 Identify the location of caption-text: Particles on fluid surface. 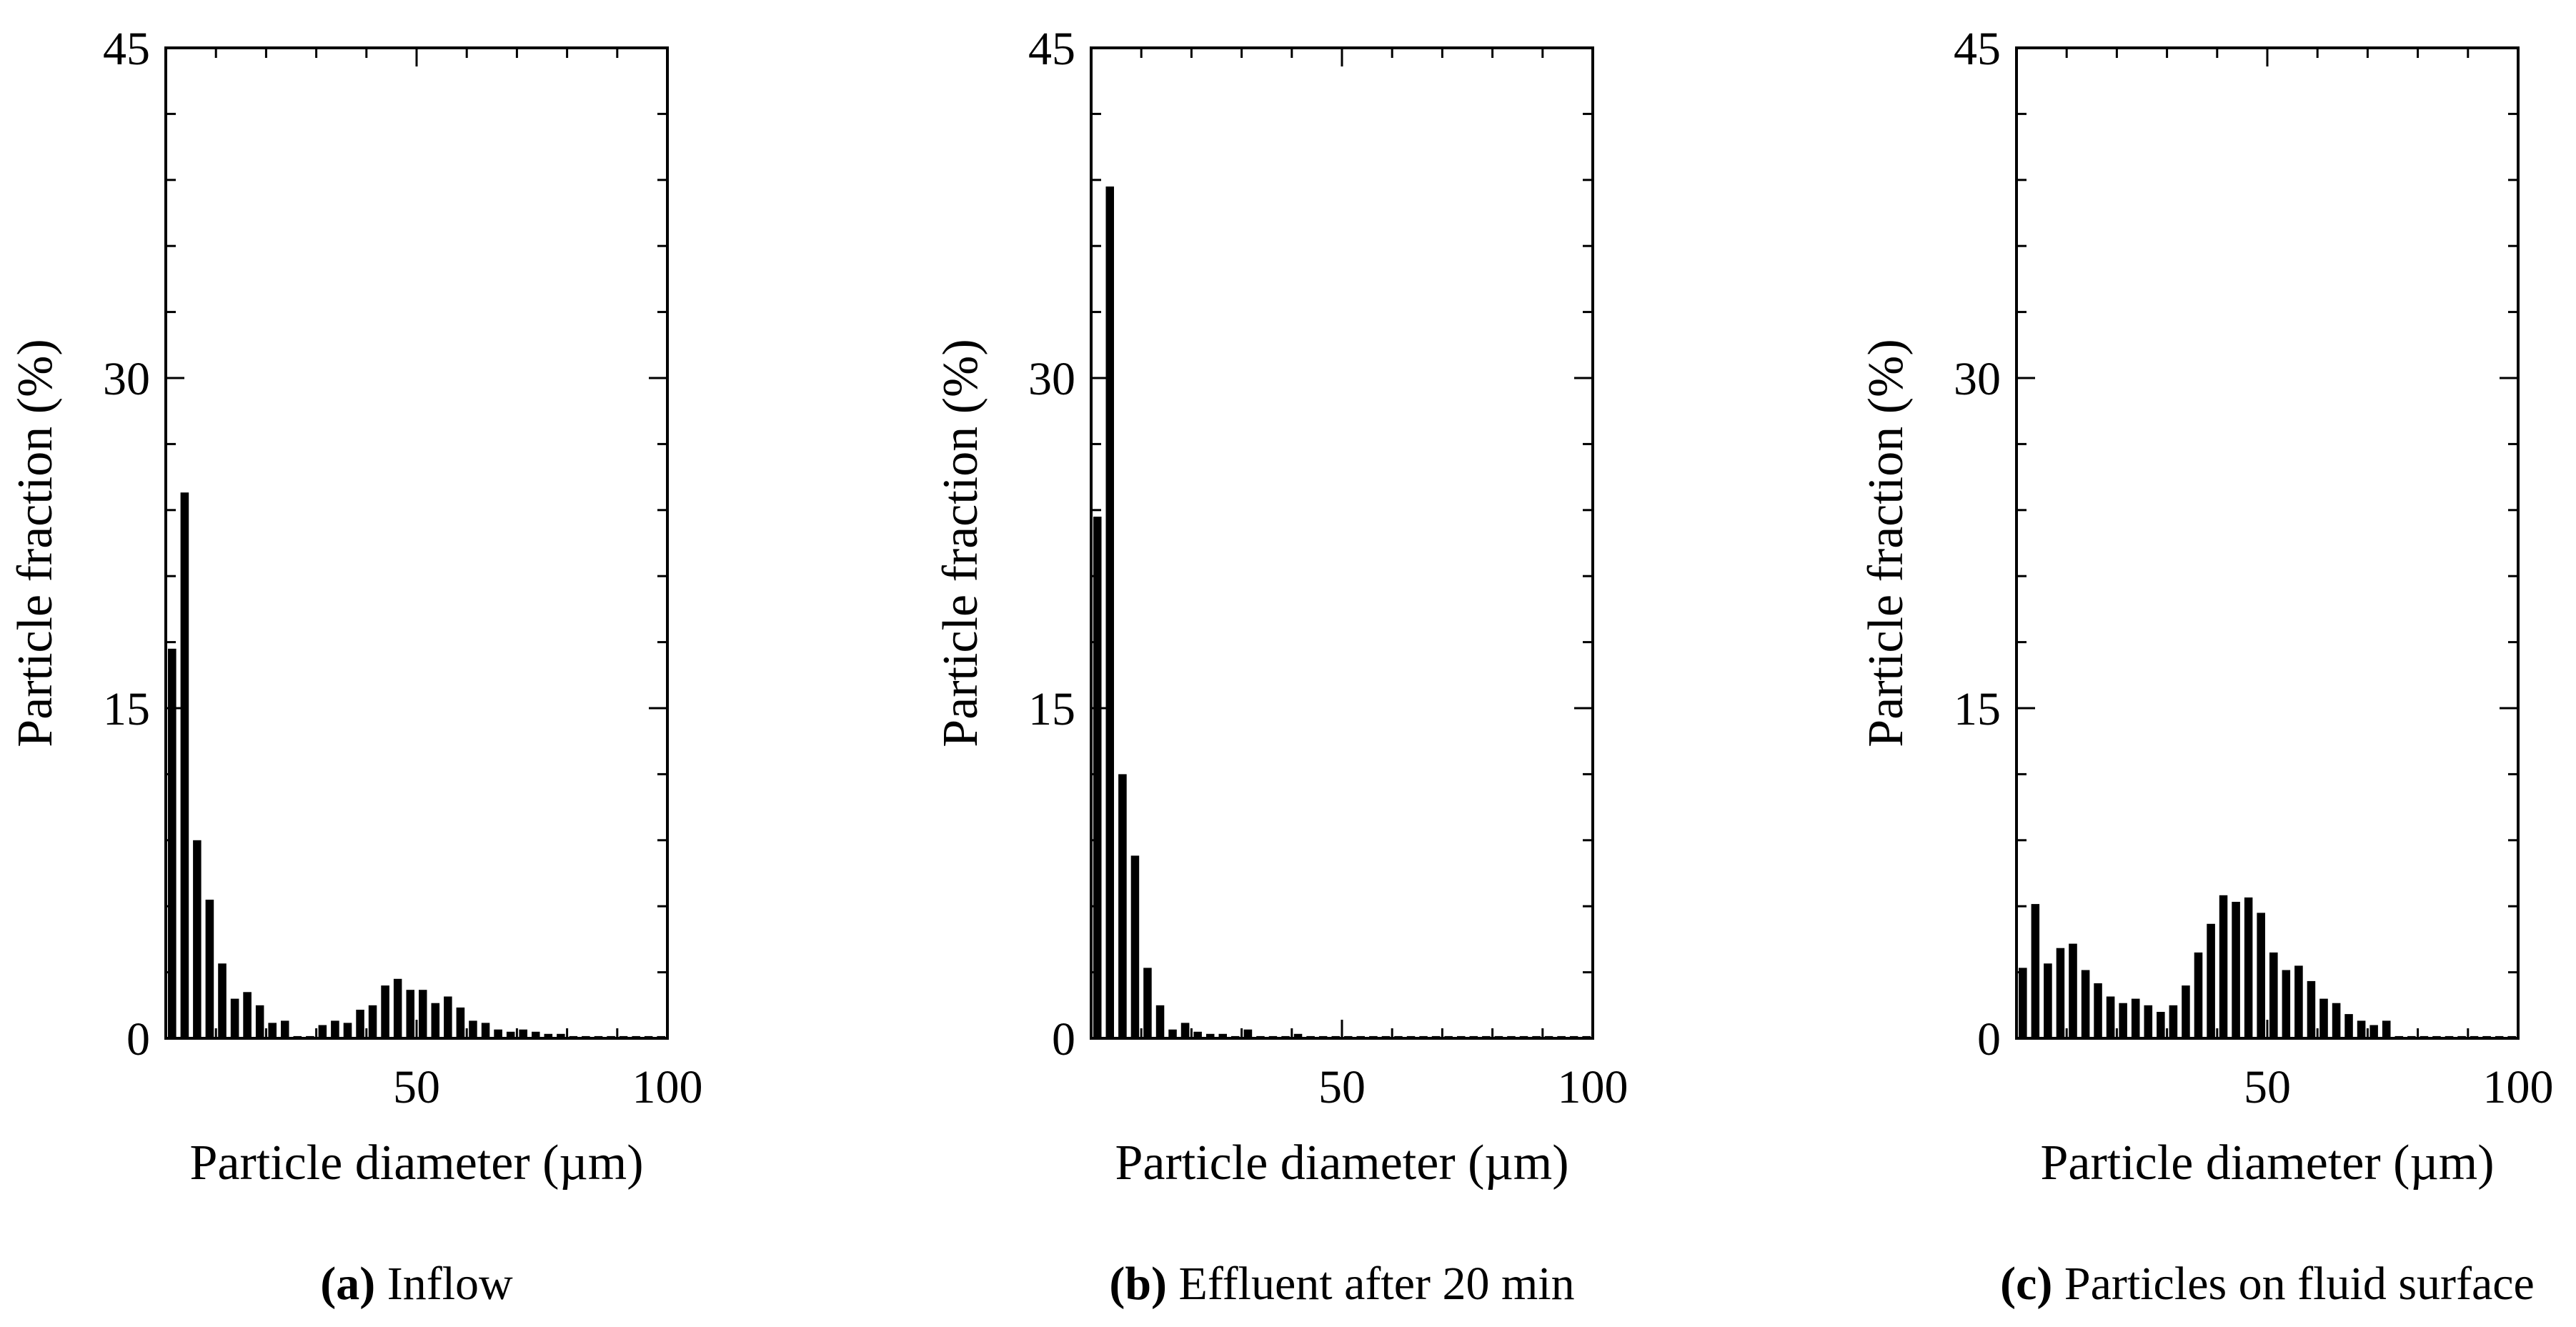
(2293, 1284).